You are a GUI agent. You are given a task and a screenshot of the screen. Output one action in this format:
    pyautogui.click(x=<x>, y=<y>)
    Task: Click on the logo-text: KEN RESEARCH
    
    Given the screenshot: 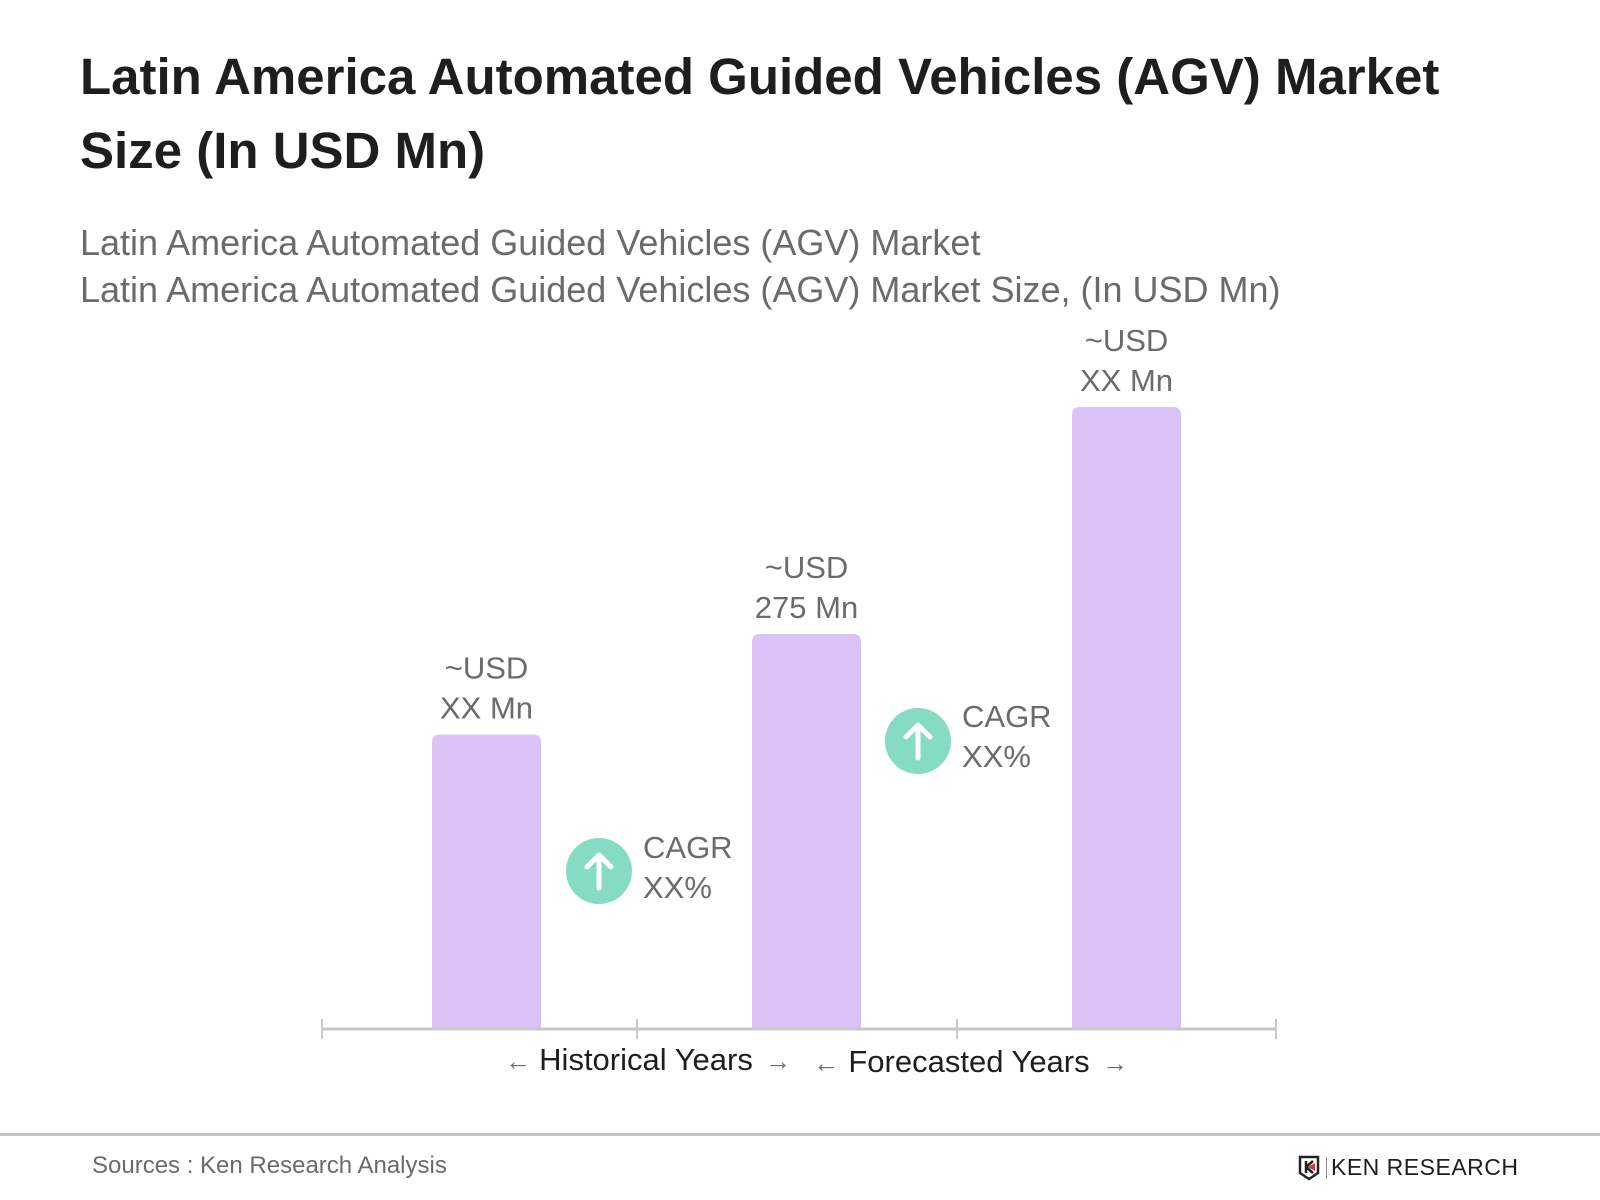 What is the action you would take?
    pyautogui.click(x=1425, y=1167)
    